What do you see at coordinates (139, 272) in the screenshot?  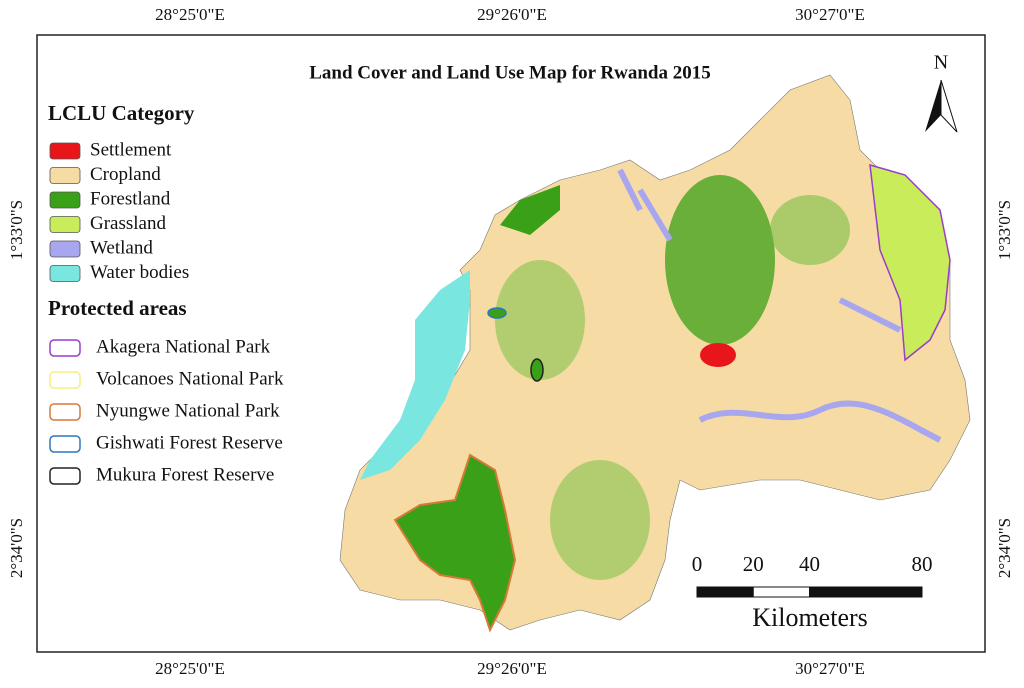 I see `legend-label: Water bodies` at bounding box center [139, 272].